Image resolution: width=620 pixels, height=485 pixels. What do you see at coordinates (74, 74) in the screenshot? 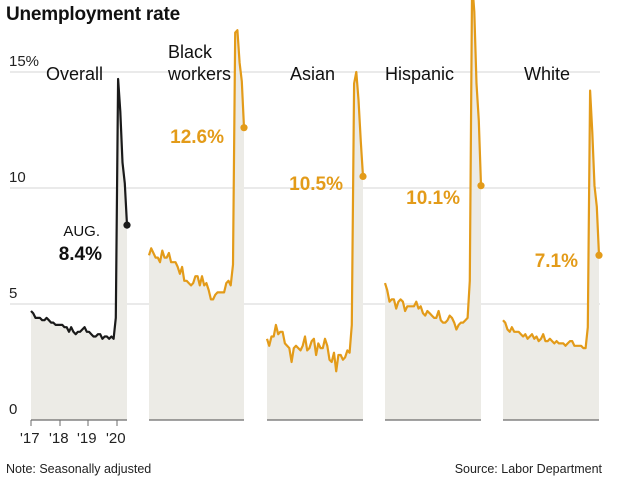
I see `panel-label: Overall` at bounding box center [74, 74].